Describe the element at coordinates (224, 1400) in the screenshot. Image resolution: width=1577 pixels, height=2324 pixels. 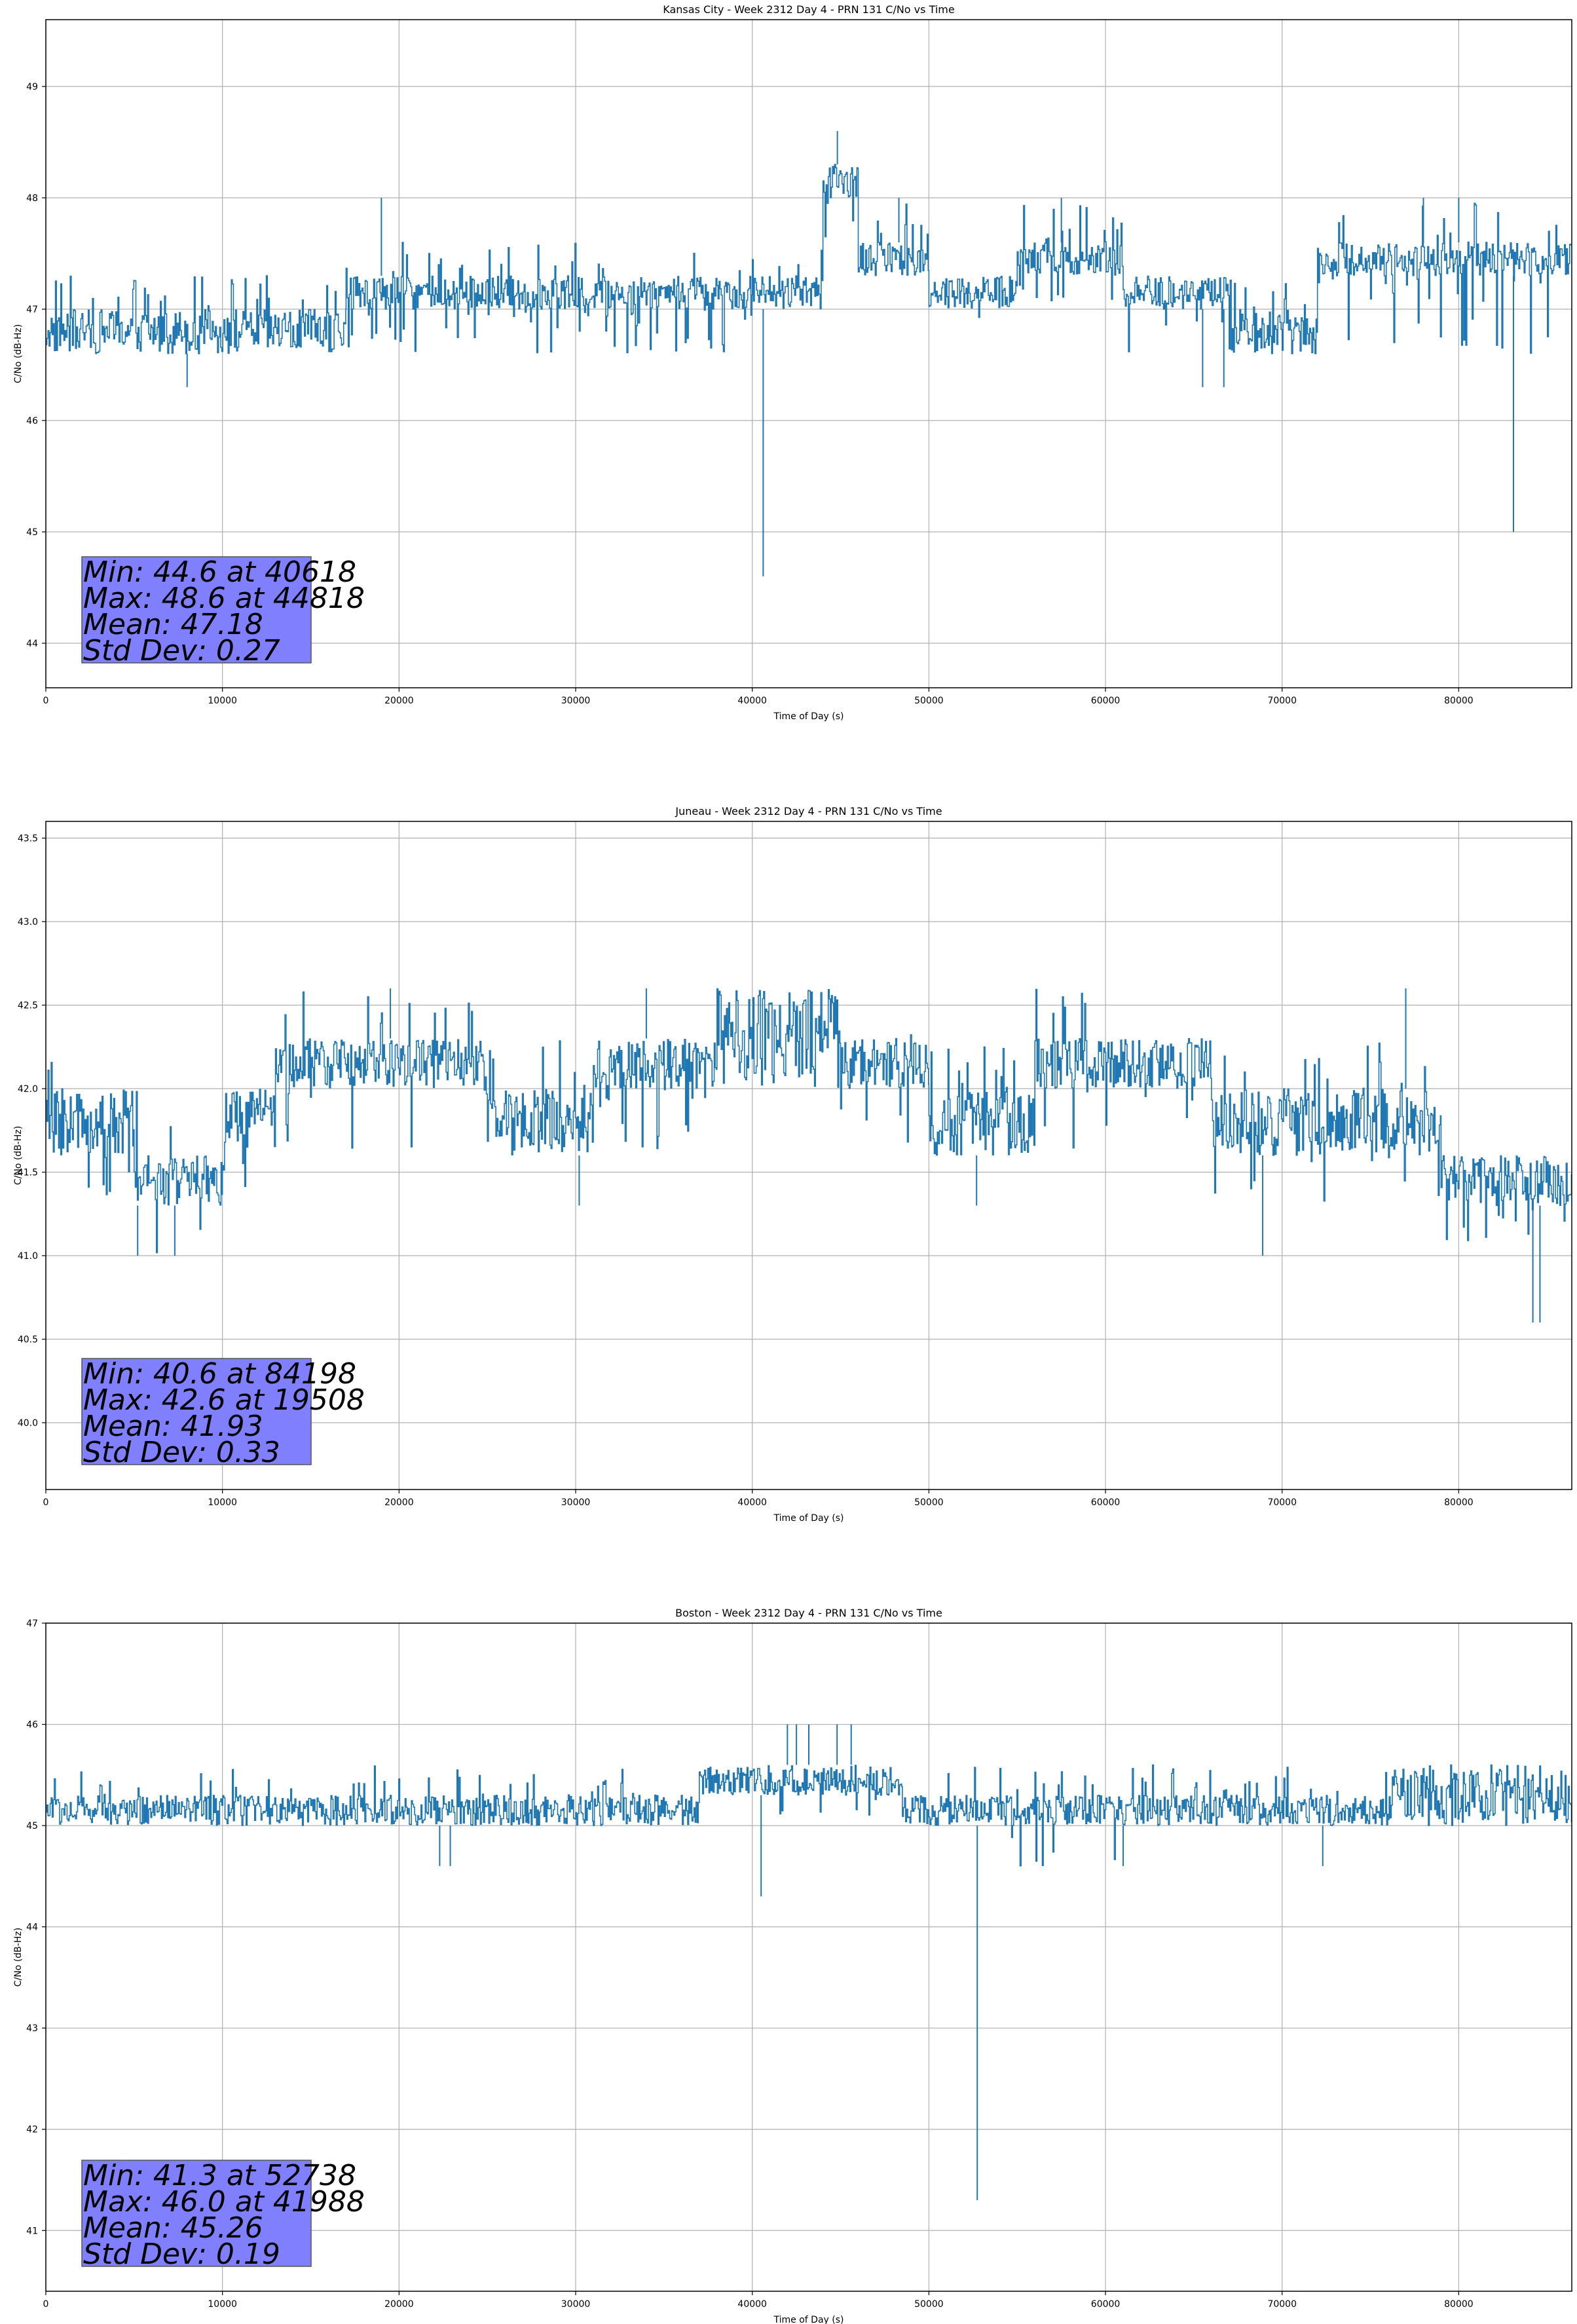
I see `stats-line: Max: 42.6 at 19508` at that location.